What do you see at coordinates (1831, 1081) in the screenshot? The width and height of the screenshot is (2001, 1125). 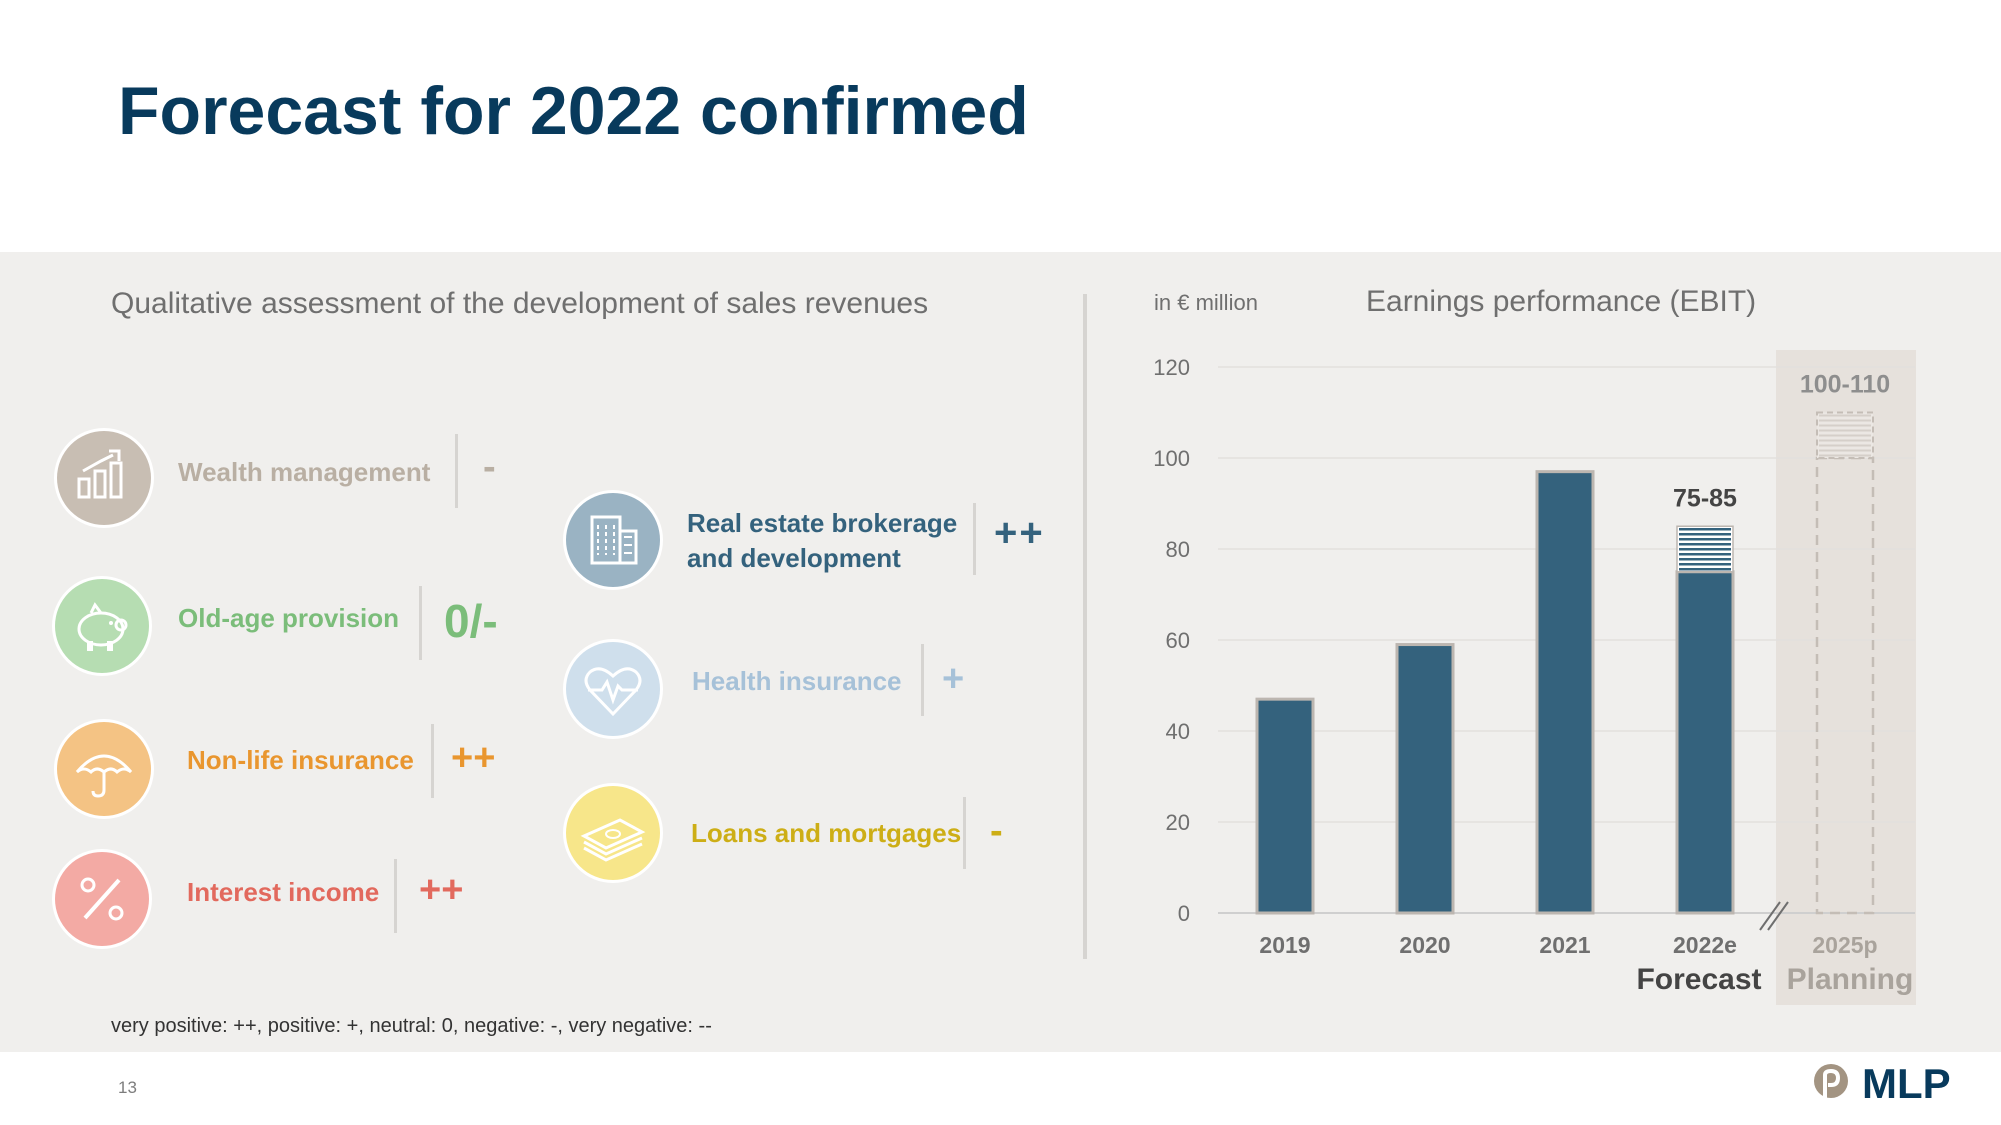 I see `mlp-logo-icon` at bounding box center [1831, 1081].